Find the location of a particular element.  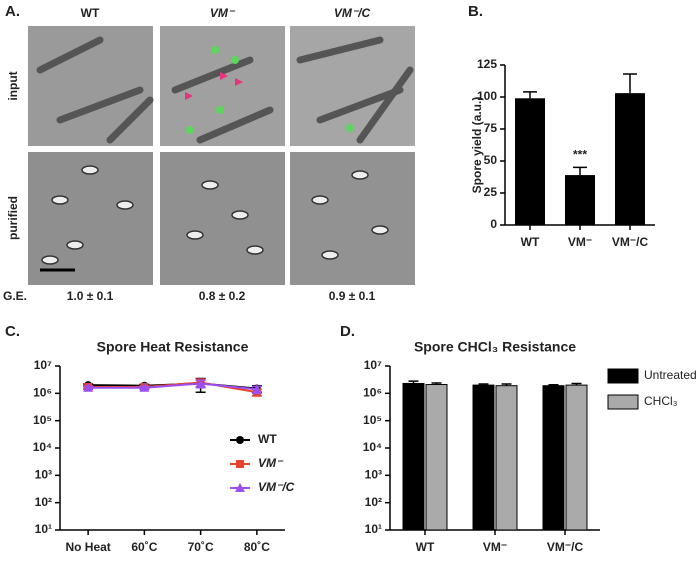

legend-label: Untreated is located at coordinates (670, 375).